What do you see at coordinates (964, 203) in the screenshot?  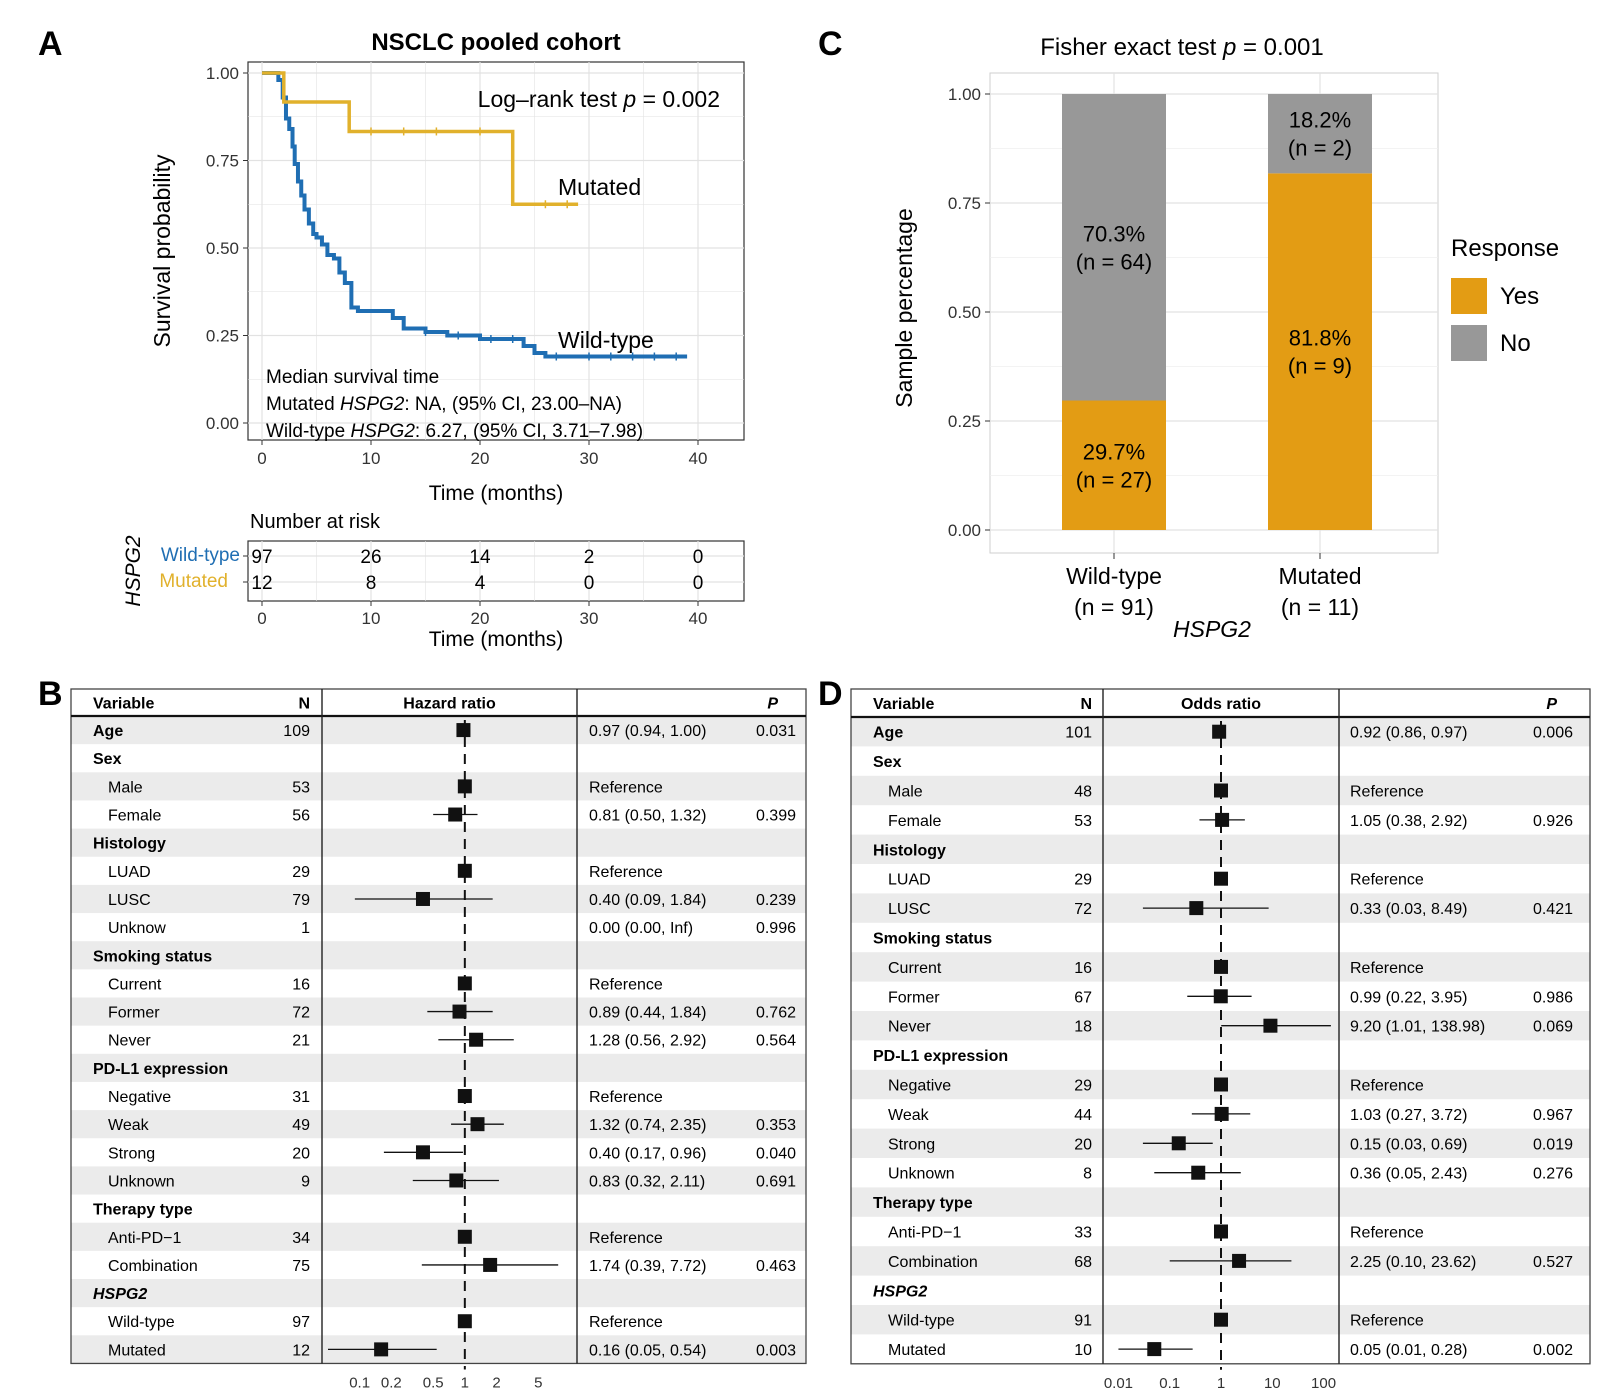 I see `bar-y-tick-label: 0.75` at bounding box center [964, 203].